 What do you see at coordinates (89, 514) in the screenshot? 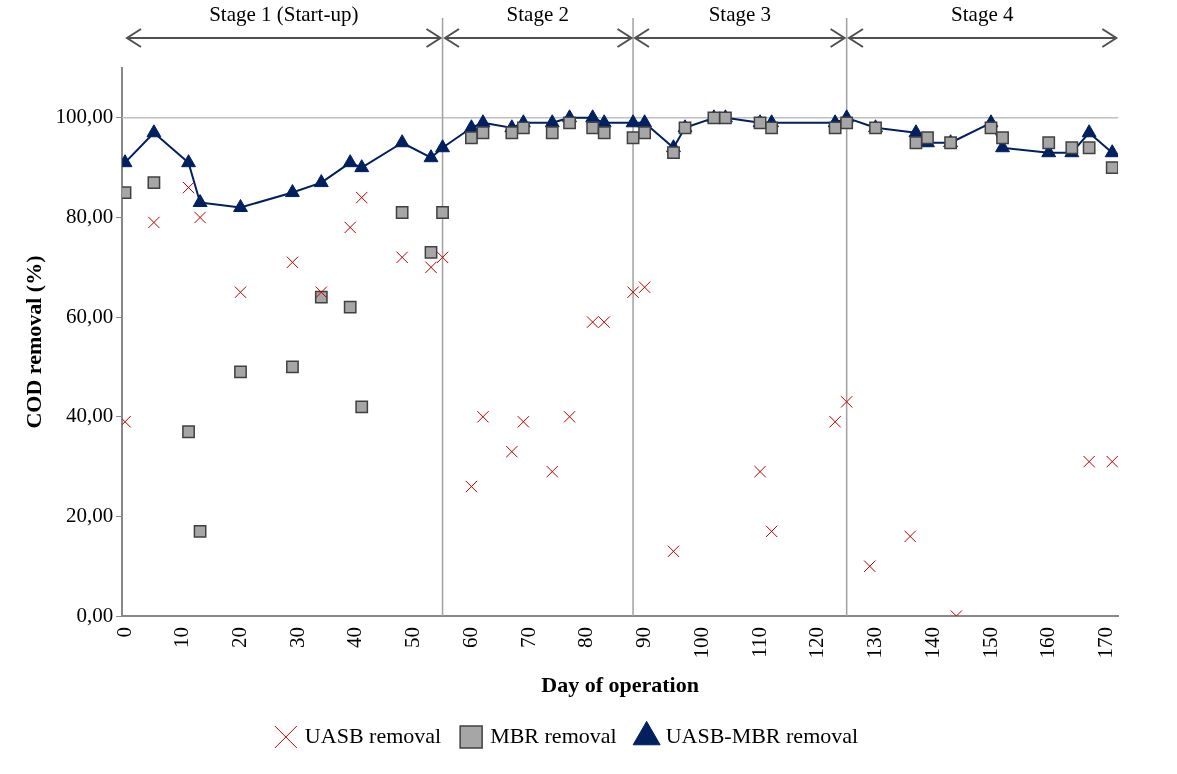
I see `y-tick-label: 20,00` at bounding box center [89, 514].